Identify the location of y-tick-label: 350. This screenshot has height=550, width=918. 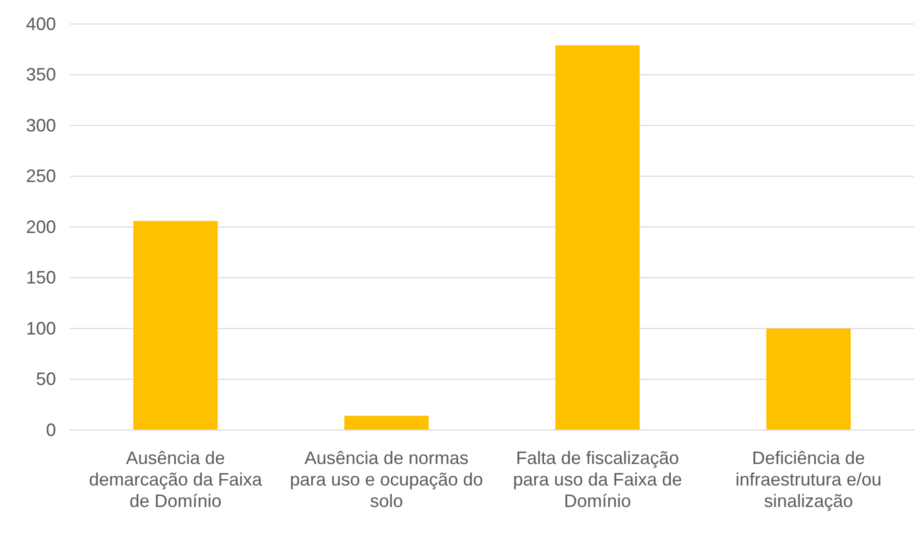
(41, 74).